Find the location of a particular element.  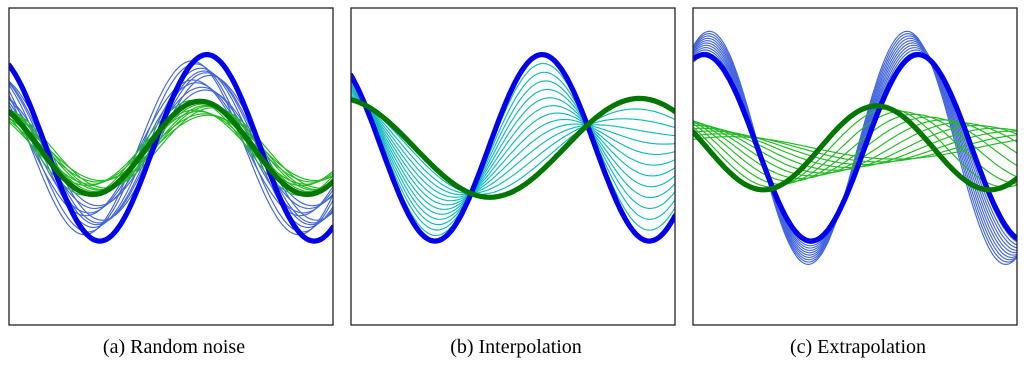

extrapolated-curve is located at coordinates (855, 148).